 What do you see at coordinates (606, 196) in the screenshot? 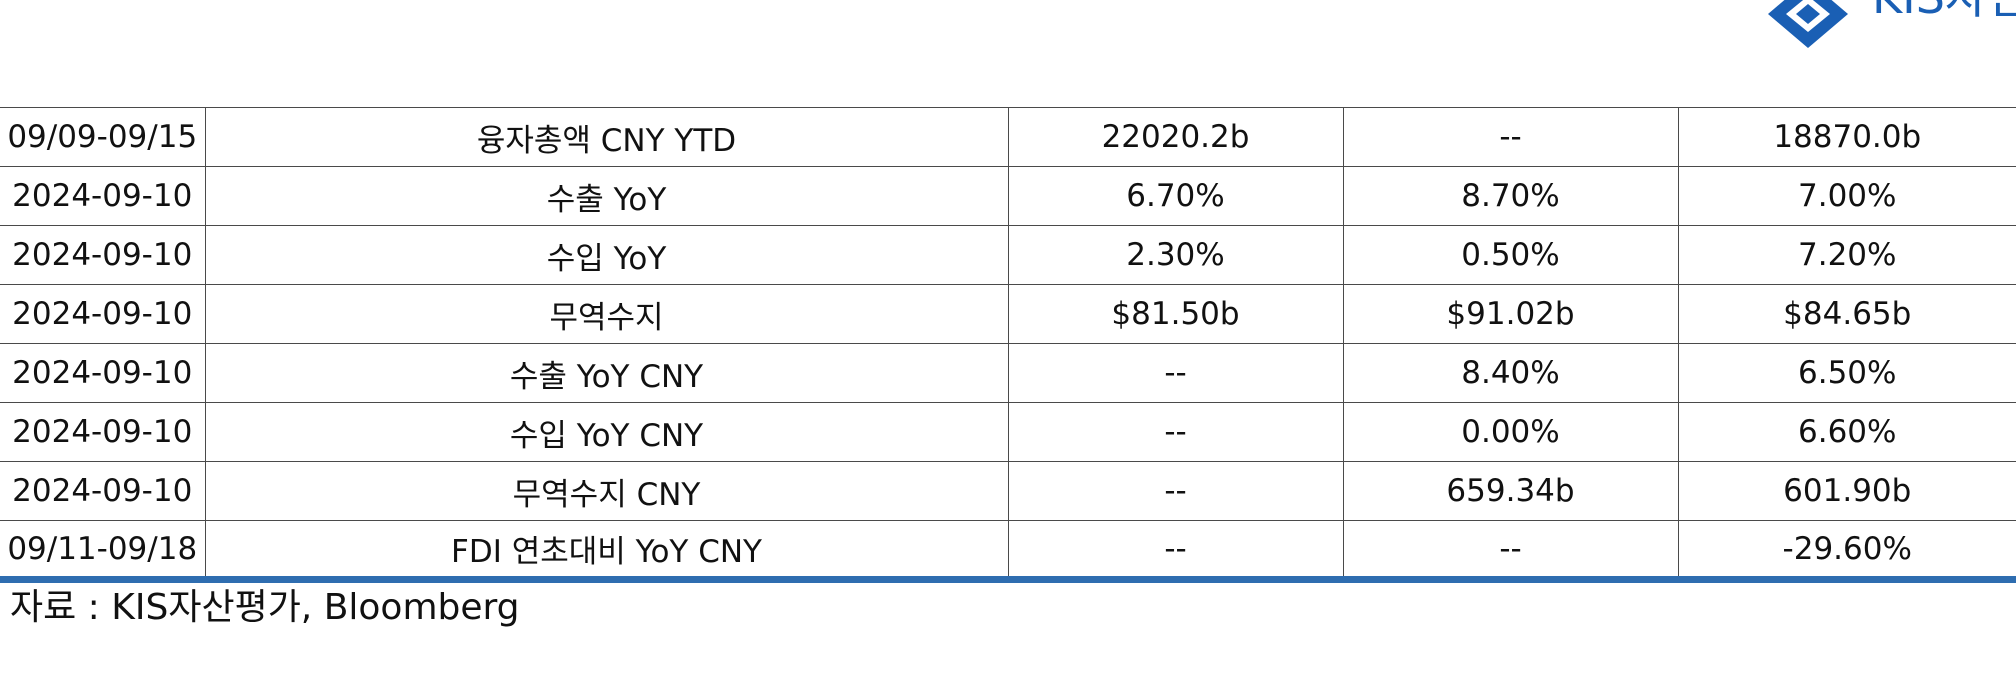
I see `indicator-cell: 수출 YoY` at bounding box center [606, 196].